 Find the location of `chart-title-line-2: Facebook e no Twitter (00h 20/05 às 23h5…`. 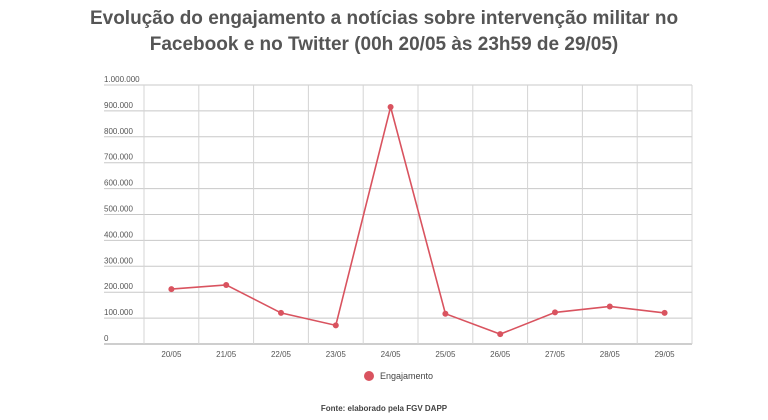

chart-title-line-2: Facebook e no Twitter (00h 20/05 às 23h5… is located at coordinates (384, 44).